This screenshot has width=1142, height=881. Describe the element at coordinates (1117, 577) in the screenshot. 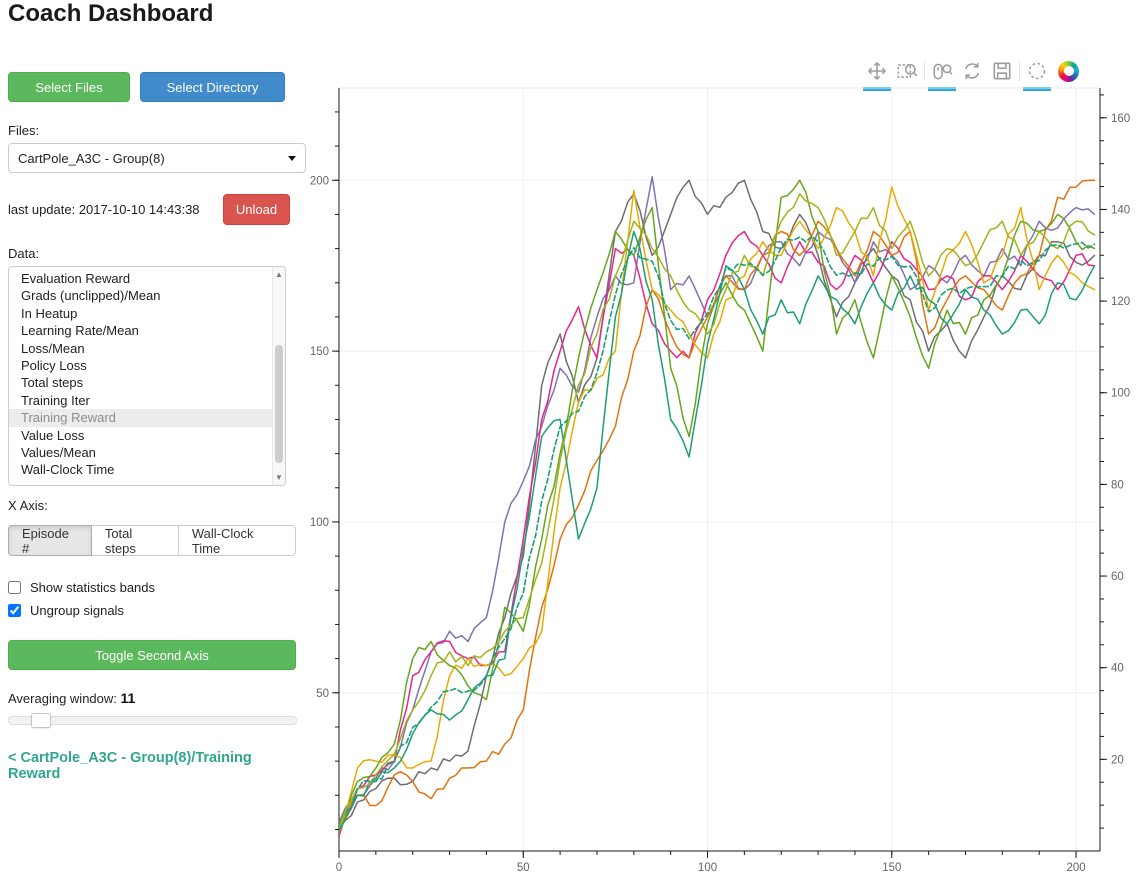

I see `svg-text: 60` at that location.